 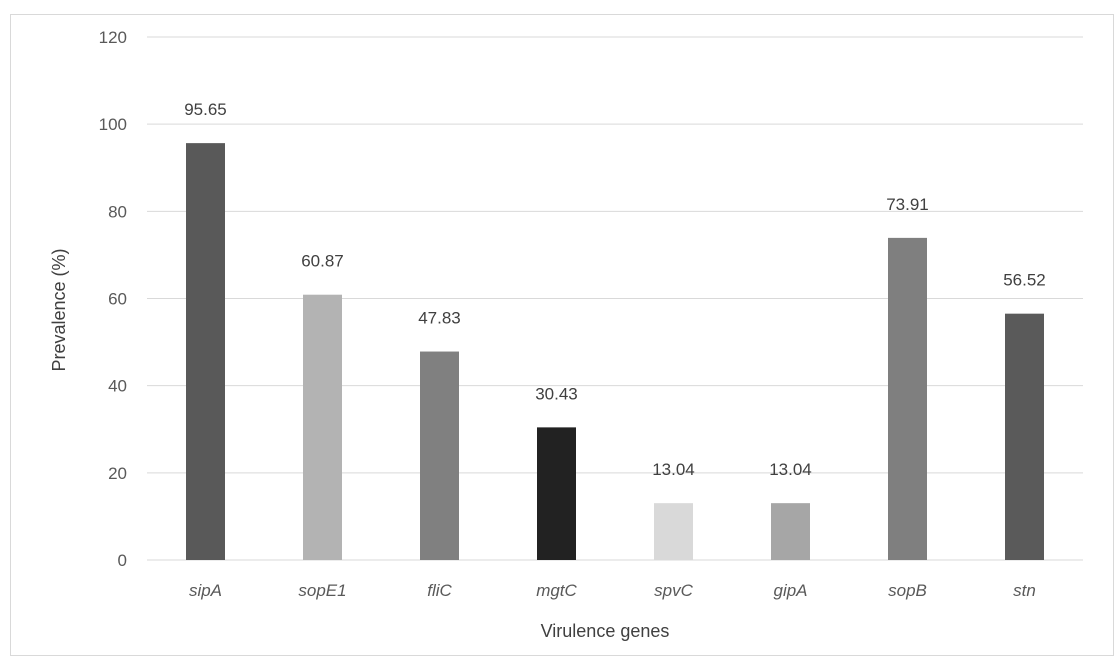 What do you see at coordinates (556, 590) in the screenshot?
I see `x-tick-label-mgtC: mgtC` at bounding box center [556, 590].